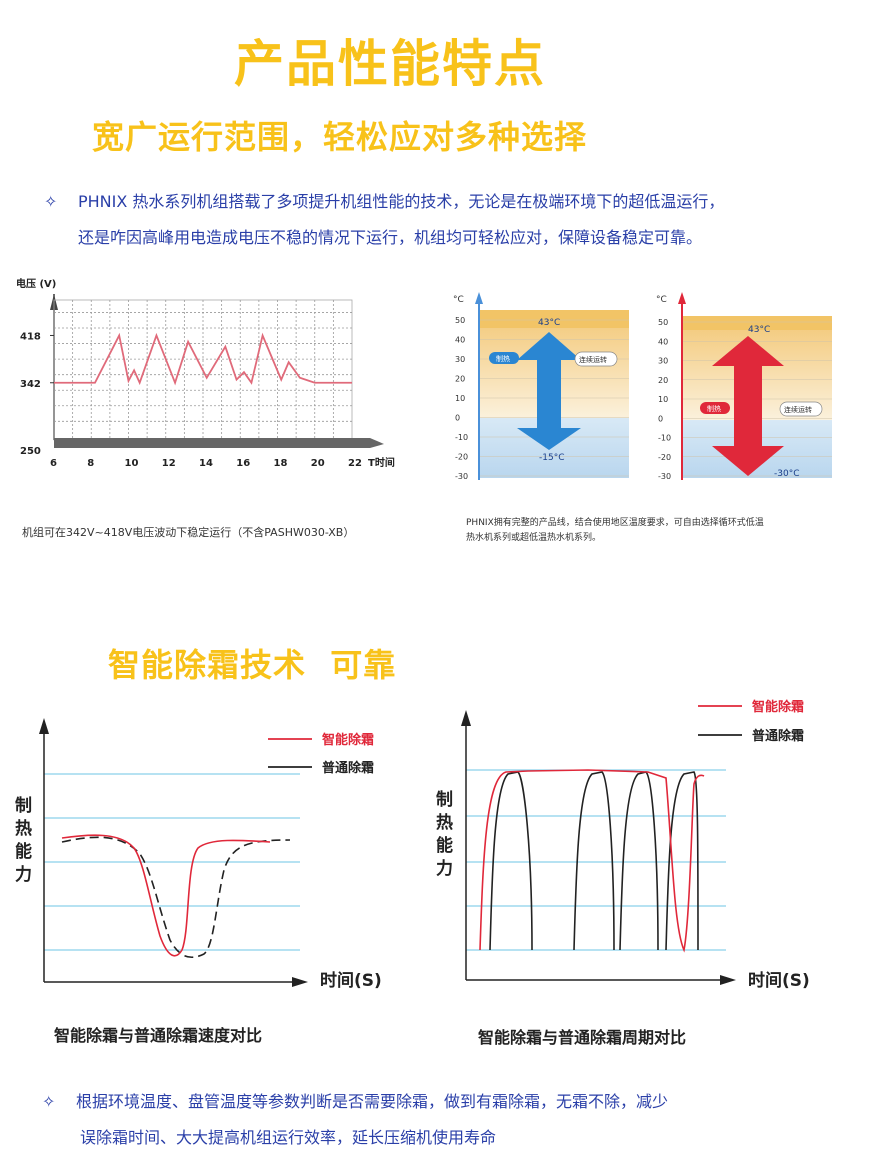  I want to click on temp-low-left: -15°C, so click(551, 458).